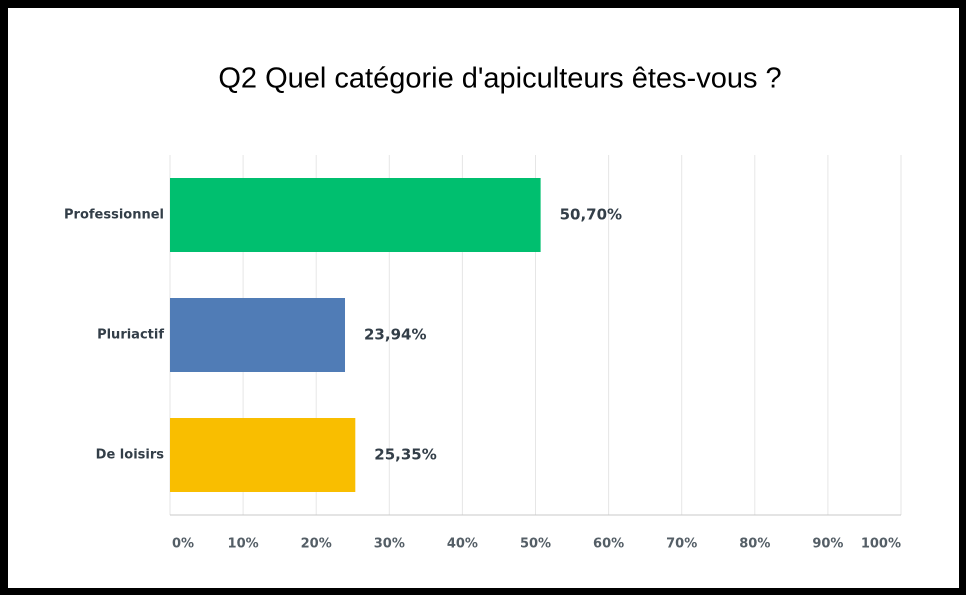 The height and width of the screenshot is (595, 966). I want to click on x-tick-label: 50%, so click(535, 544).